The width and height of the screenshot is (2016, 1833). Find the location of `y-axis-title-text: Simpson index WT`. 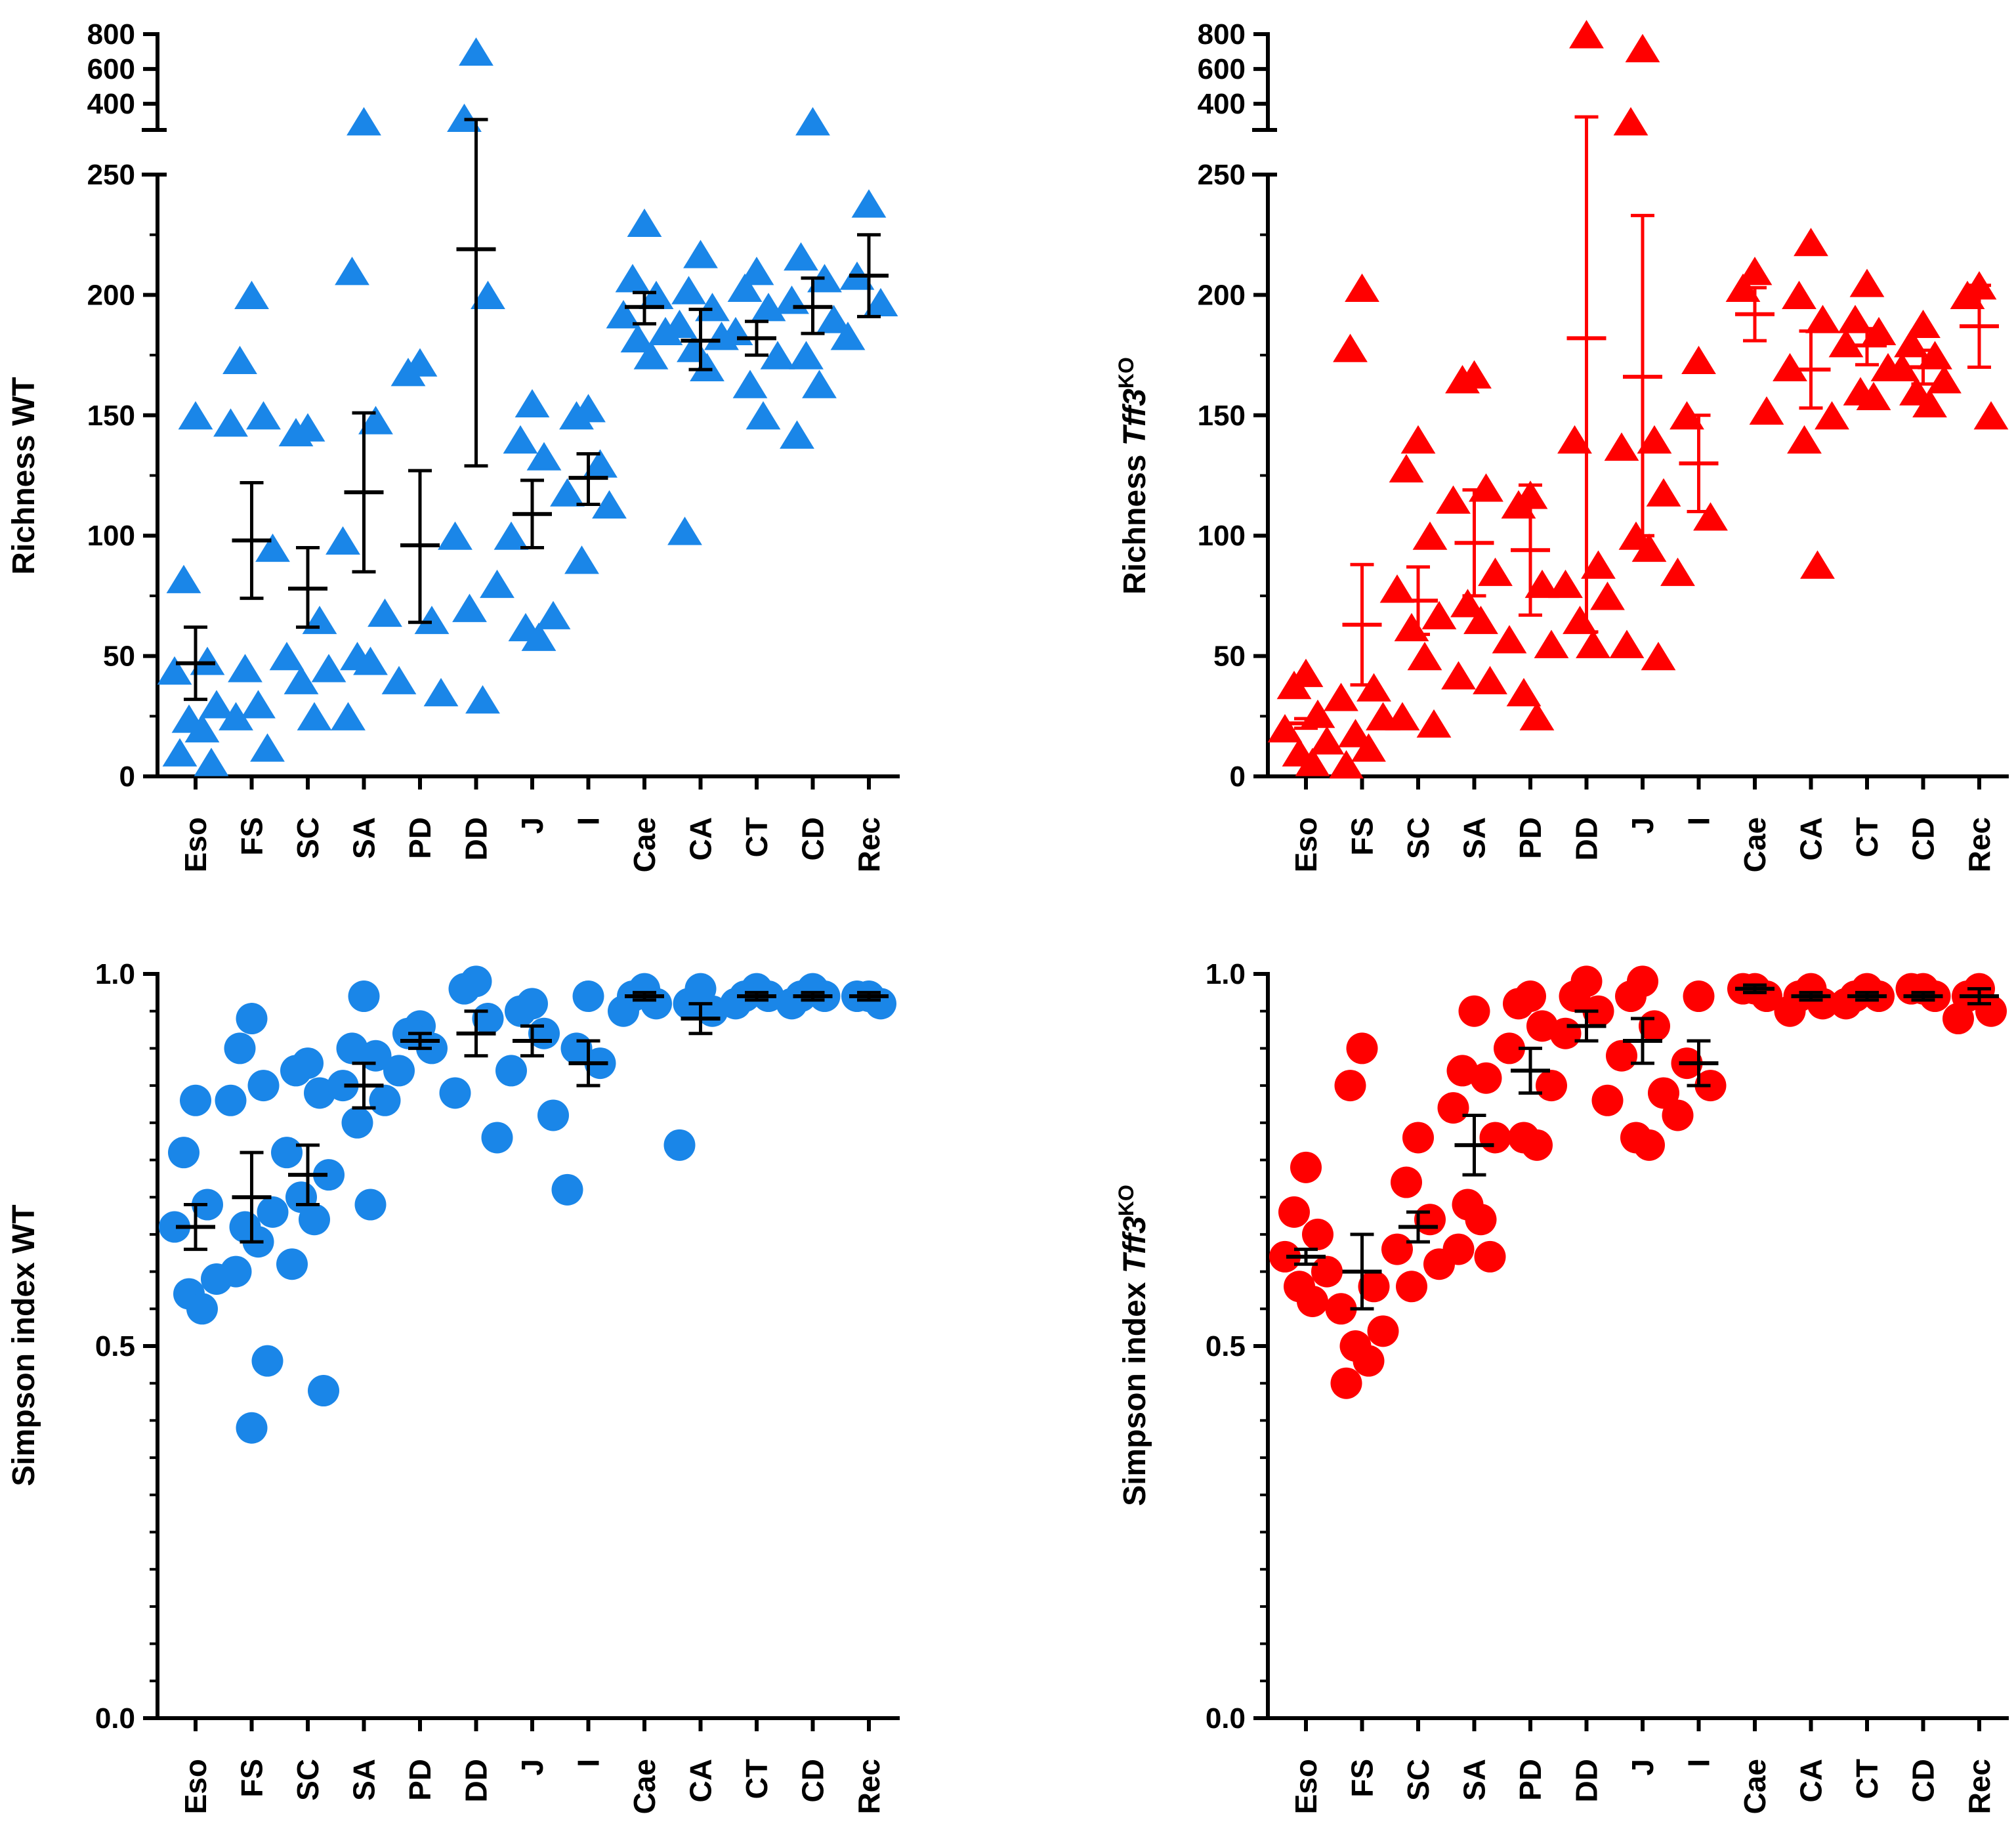

y-axis-title-text: Simpson index WT is located at coordinates (24, 1345).